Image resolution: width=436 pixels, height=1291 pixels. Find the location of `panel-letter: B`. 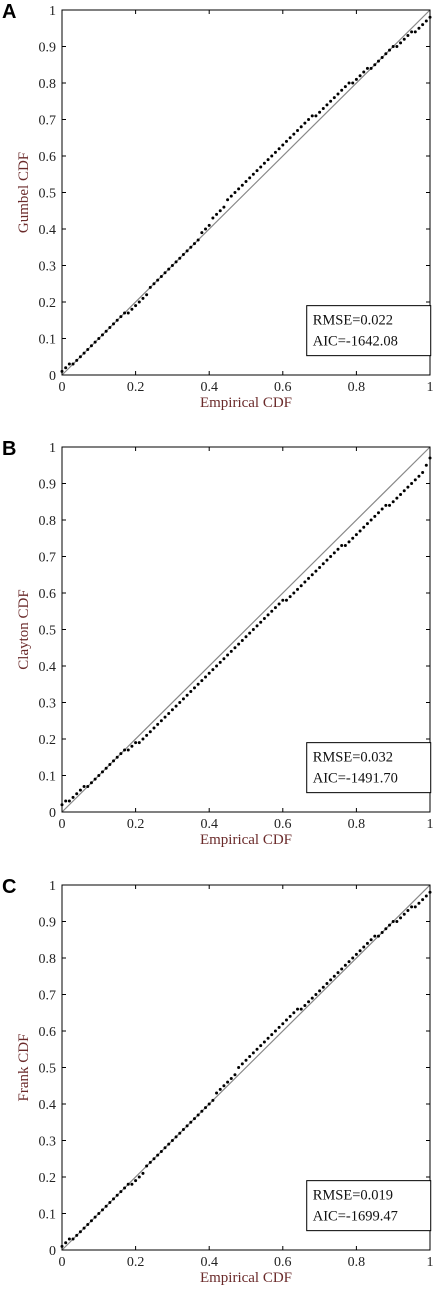

panel-letter: B is located at coordinates (9, 449).